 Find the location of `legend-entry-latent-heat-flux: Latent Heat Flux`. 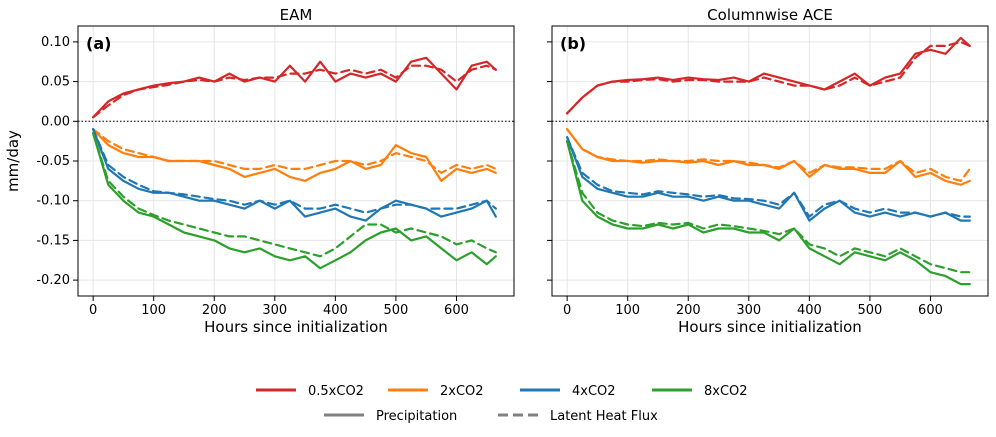

legend-entry-latent-heat-flux: Latent Heat Flux is located at coordinates (578, 416).